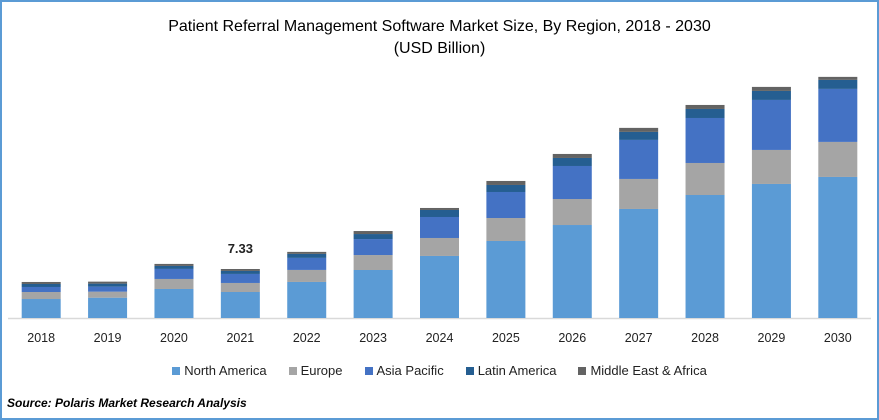 The image size is (879, 420). What do you see at coordinates (41, 338) in the screenshot?
I see `x-tick-label: 2018` at bounding box center [41, 338].